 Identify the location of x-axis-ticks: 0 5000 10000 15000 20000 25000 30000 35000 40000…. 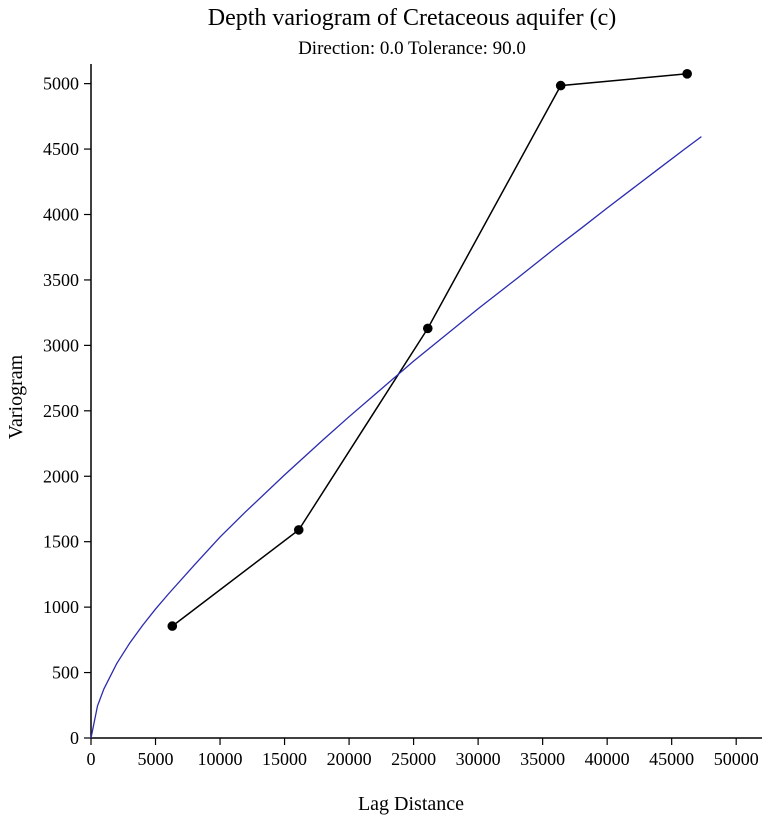
(423, 753).